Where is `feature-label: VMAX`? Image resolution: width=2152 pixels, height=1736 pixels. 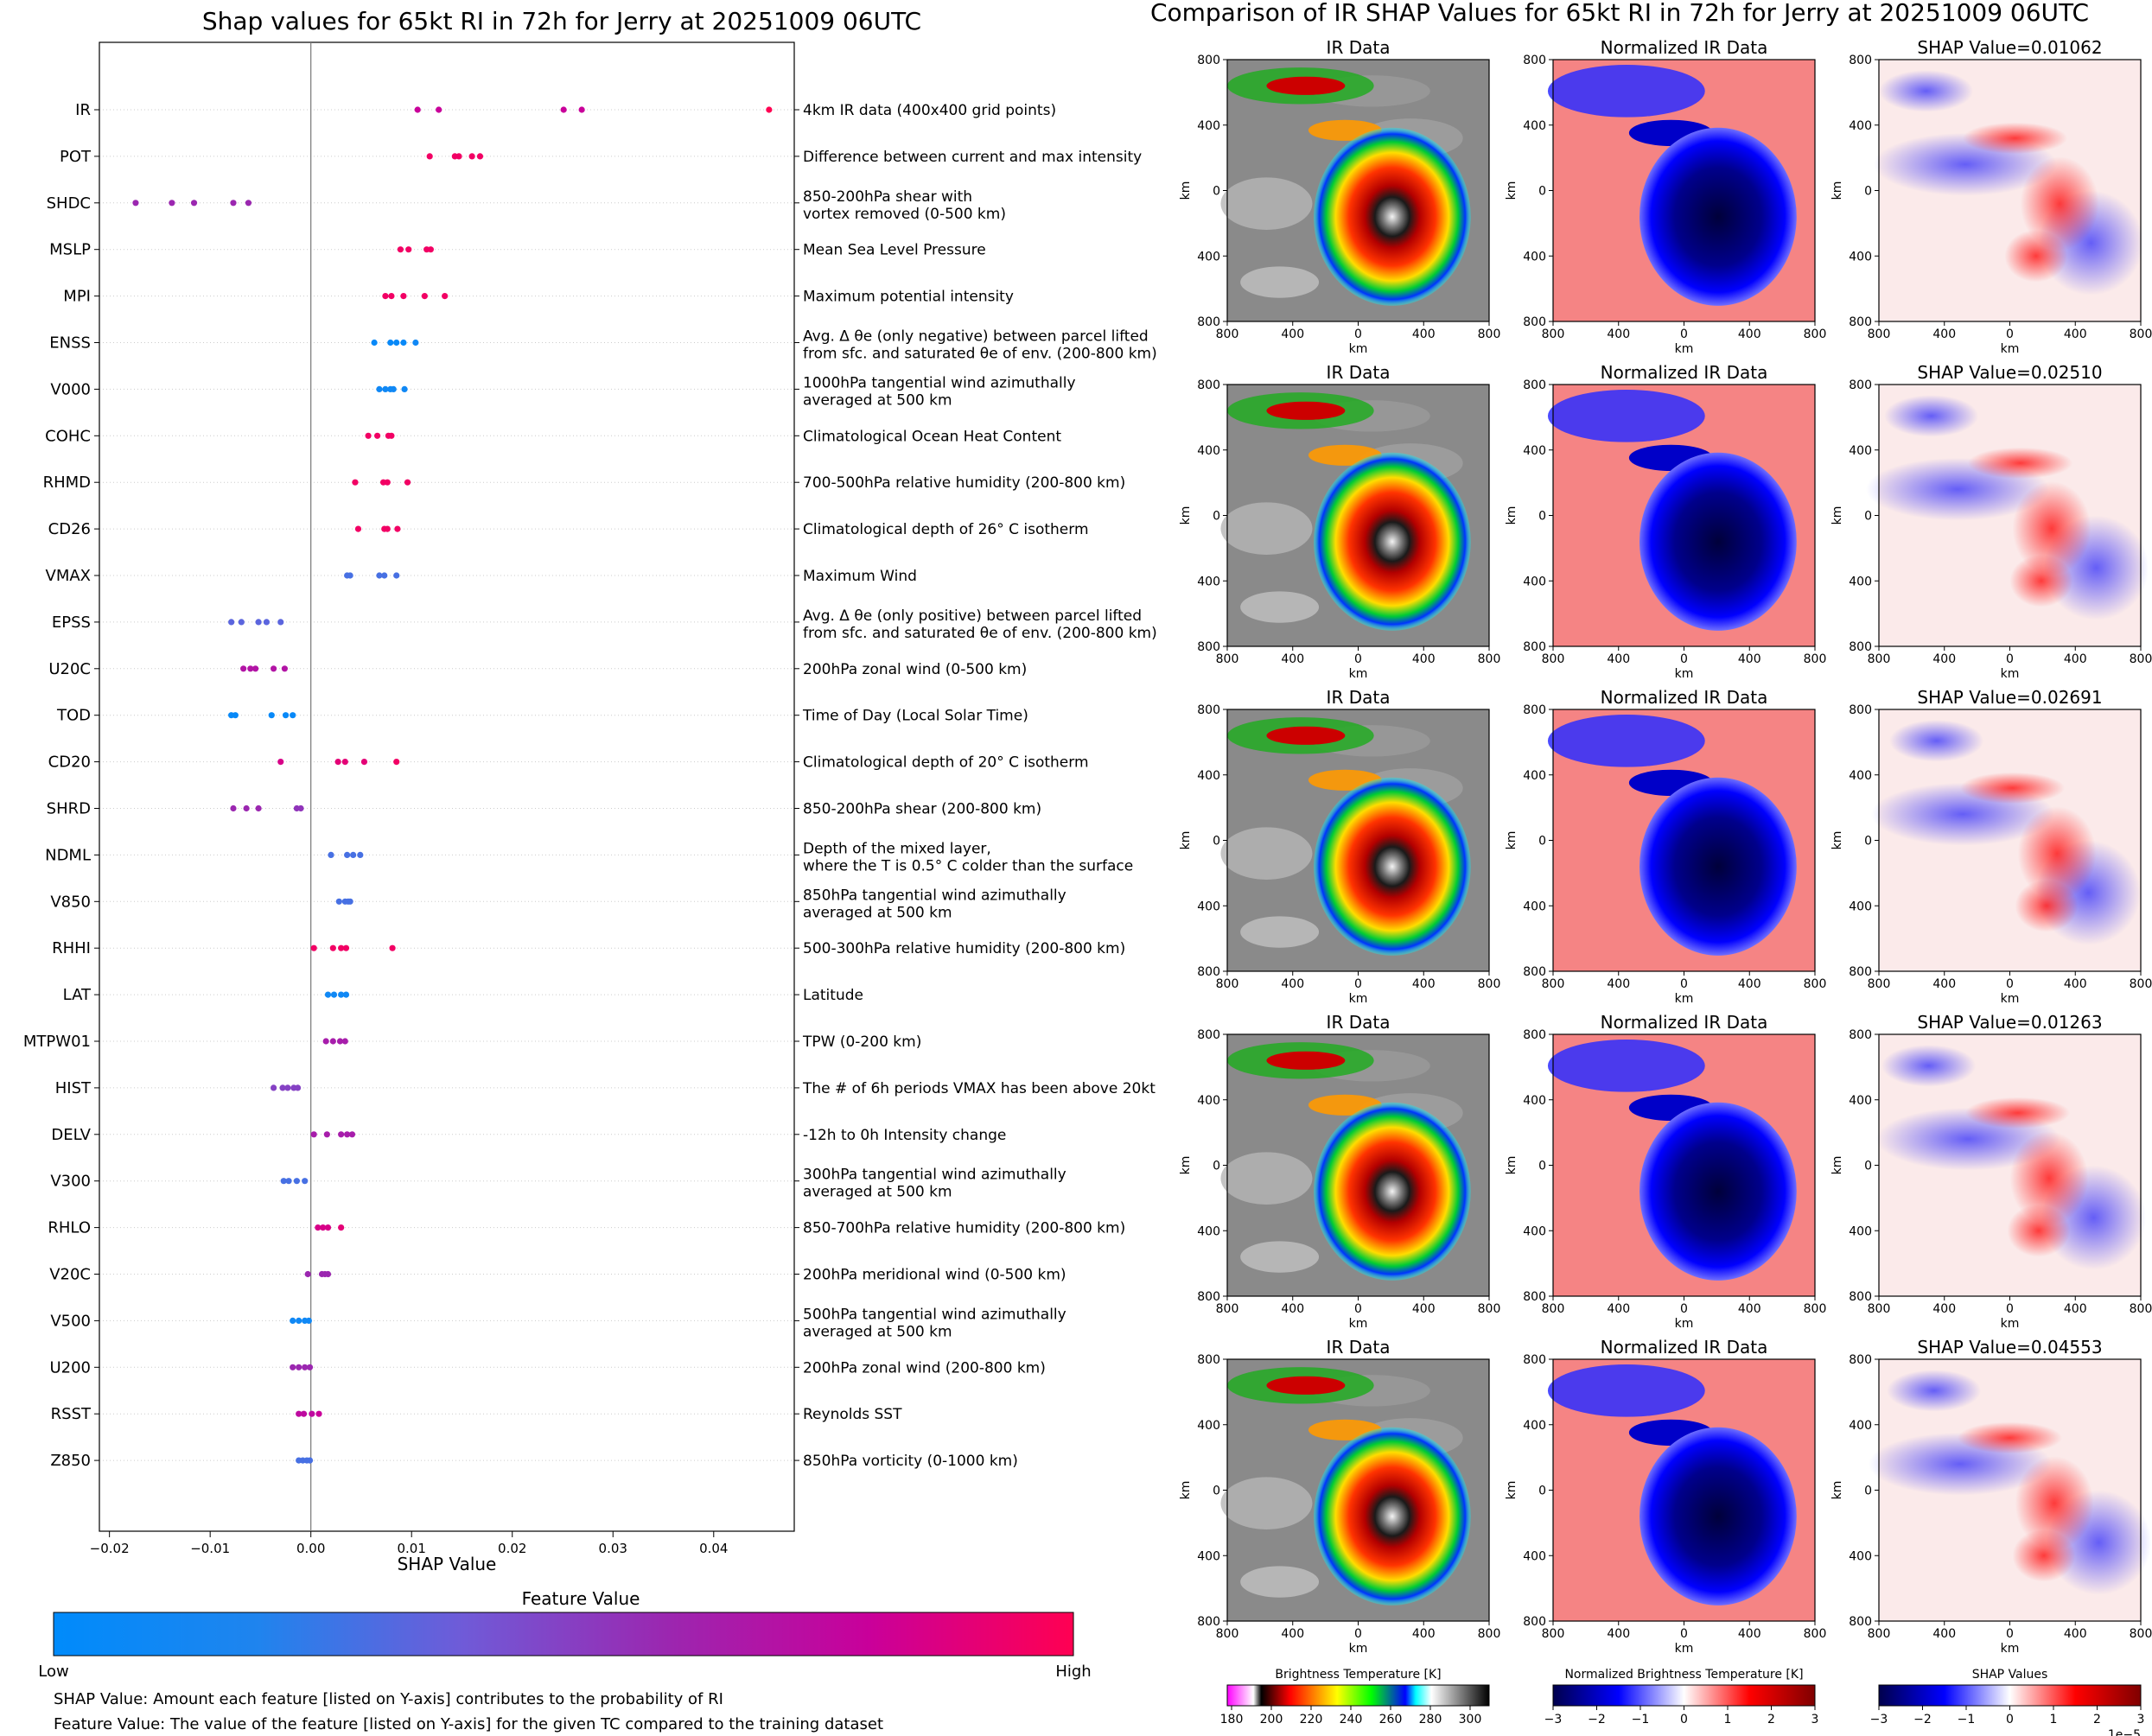
feature-label: VMAX is located at coordinates (69, 576).